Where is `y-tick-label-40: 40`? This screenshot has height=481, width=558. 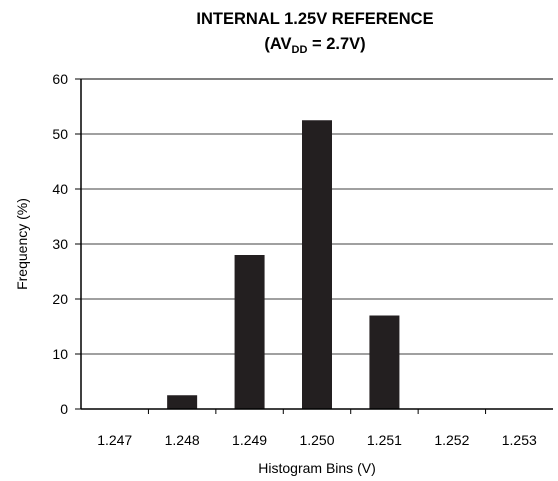
y-tick-label-40: 40 is located at coordinates (60, 189).